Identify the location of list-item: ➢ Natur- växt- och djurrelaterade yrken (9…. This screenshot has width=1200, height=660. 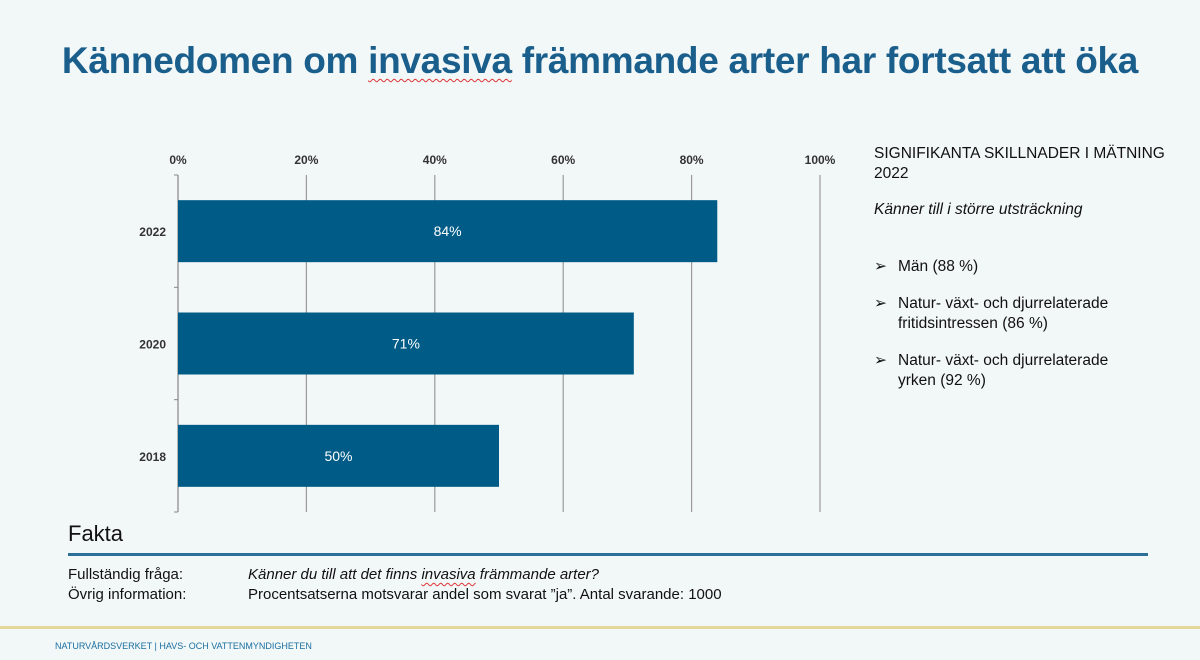
(1024, 371).